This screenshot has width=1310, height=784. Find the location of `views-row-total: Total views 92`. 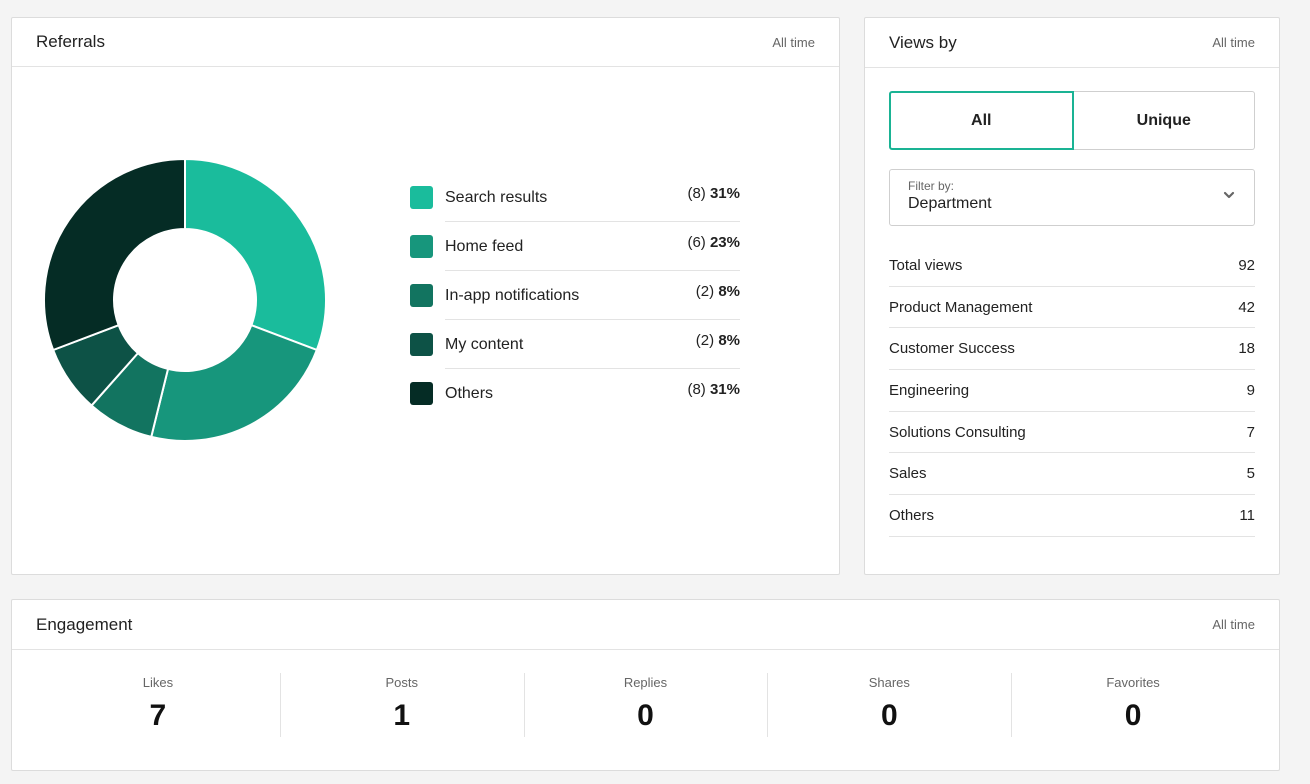

views-row-total: Total views 92 is located at coordinates (1072, 266).